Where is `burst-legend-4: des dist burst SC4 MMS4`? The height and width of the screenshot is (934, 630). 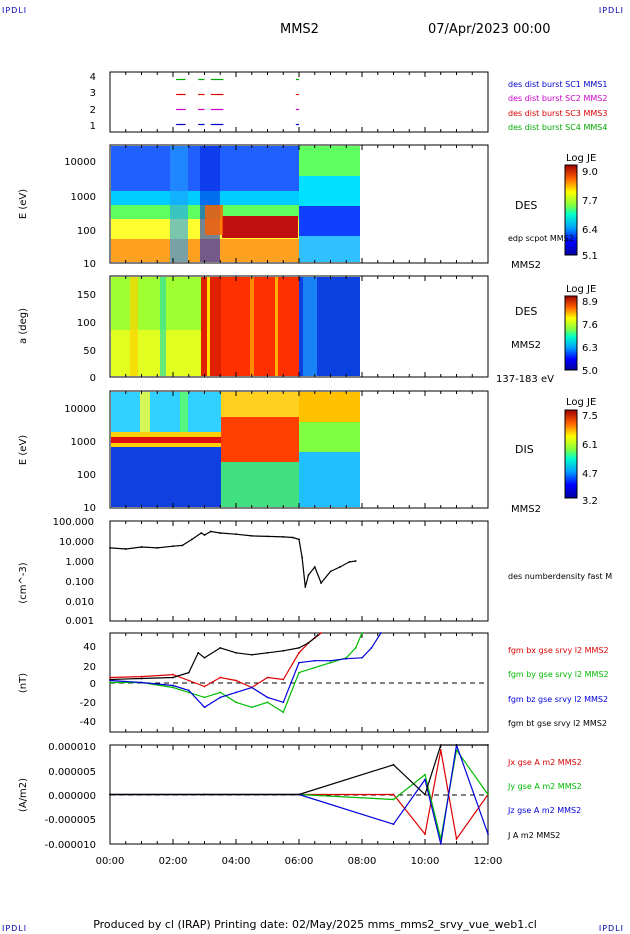 burst-legend-4: des dist burst SC4 MMS4 is located at coordinates (557, 127).